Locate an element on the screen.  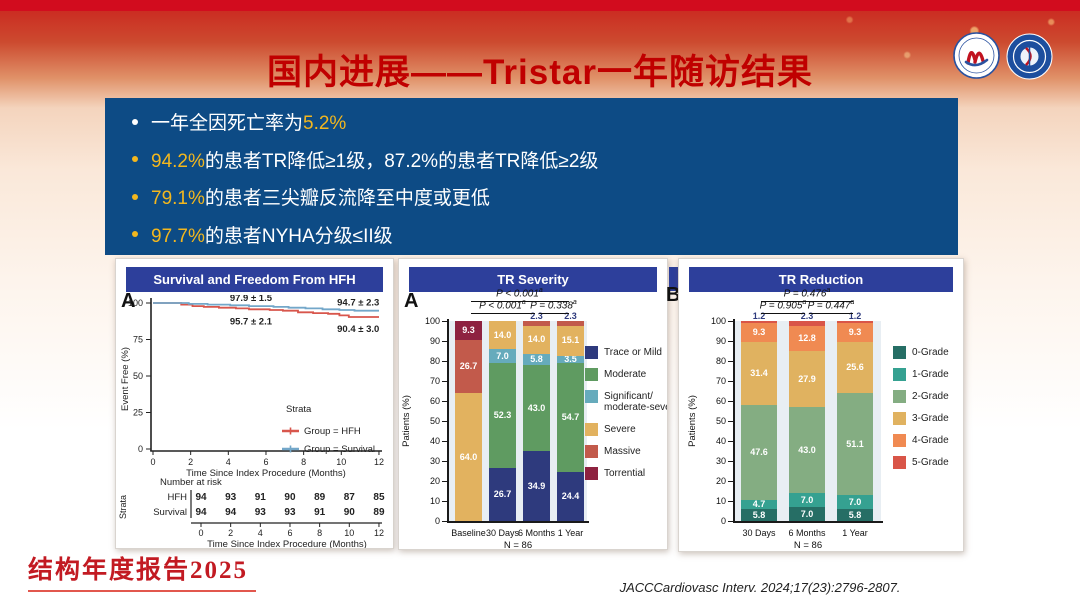
p-value-label: P < 0.001a is located at coordinates (519, 293).